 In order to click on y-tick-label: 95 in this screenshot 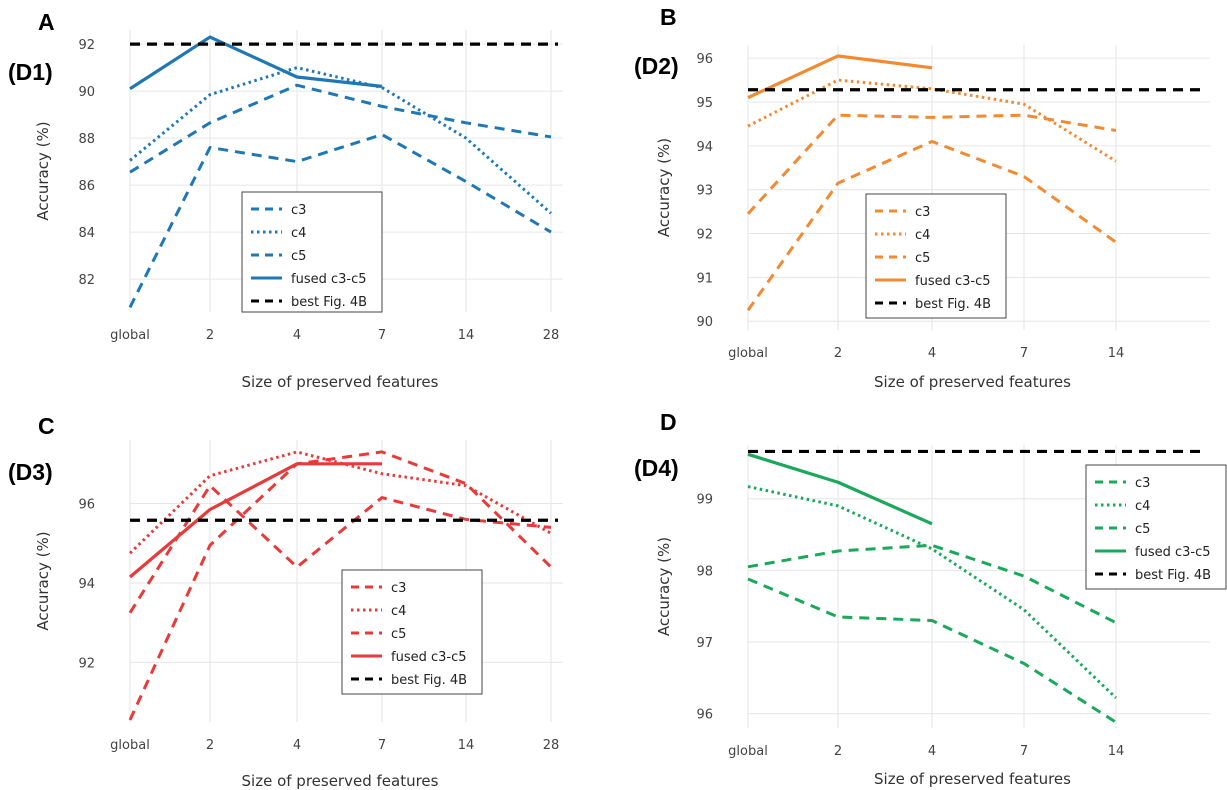, I will do `click(704, 103)`.